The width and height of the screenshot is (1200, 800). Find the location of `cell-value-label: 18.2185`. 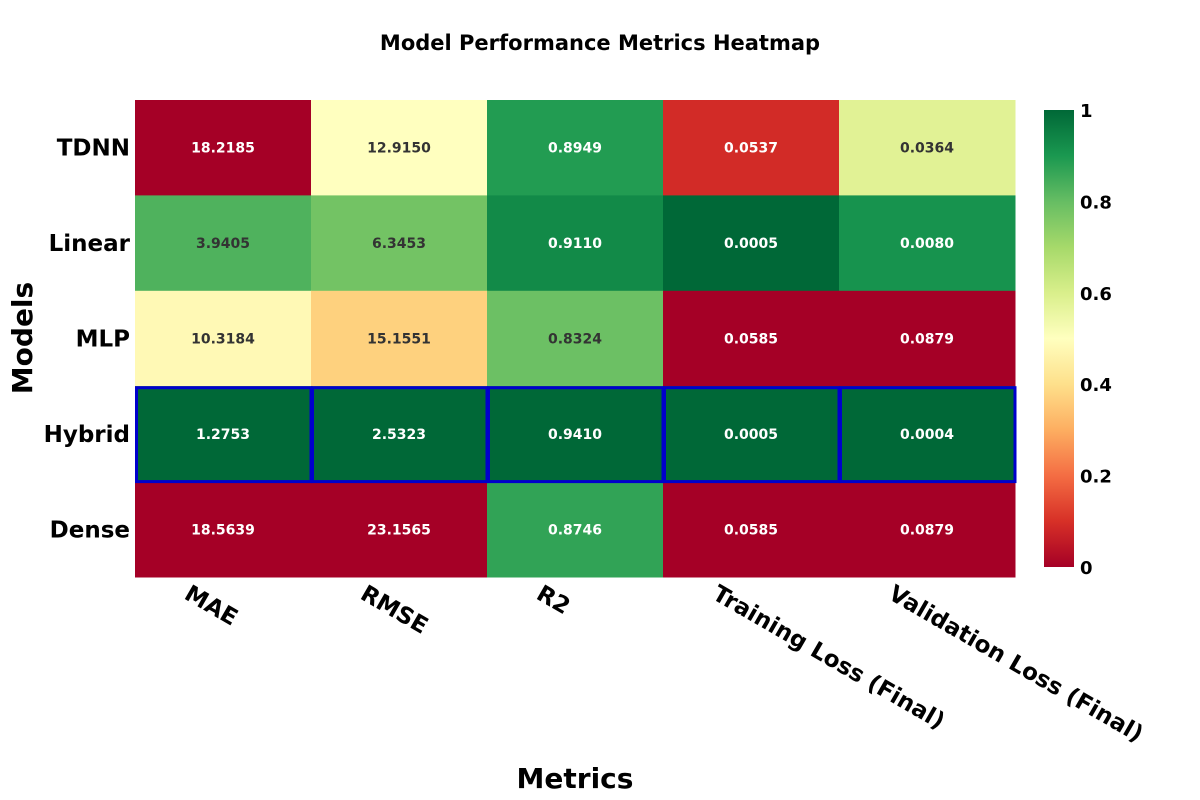

cell-value-label: 18.2185 is located at coordinates (223, 149).